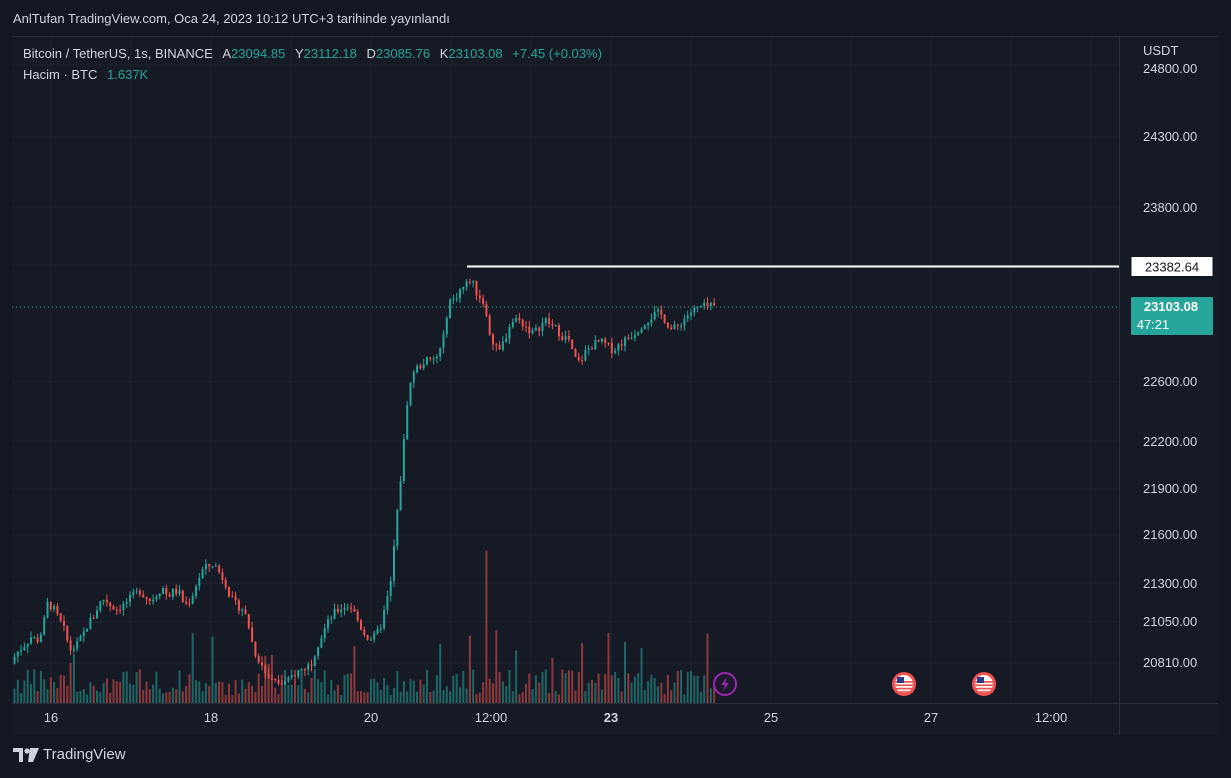 The height and width of the screenshot is (778, 1231). Describe the element at coordinates (1161, 50) in the screenshot. I see `currency-label: USDT` at that location.